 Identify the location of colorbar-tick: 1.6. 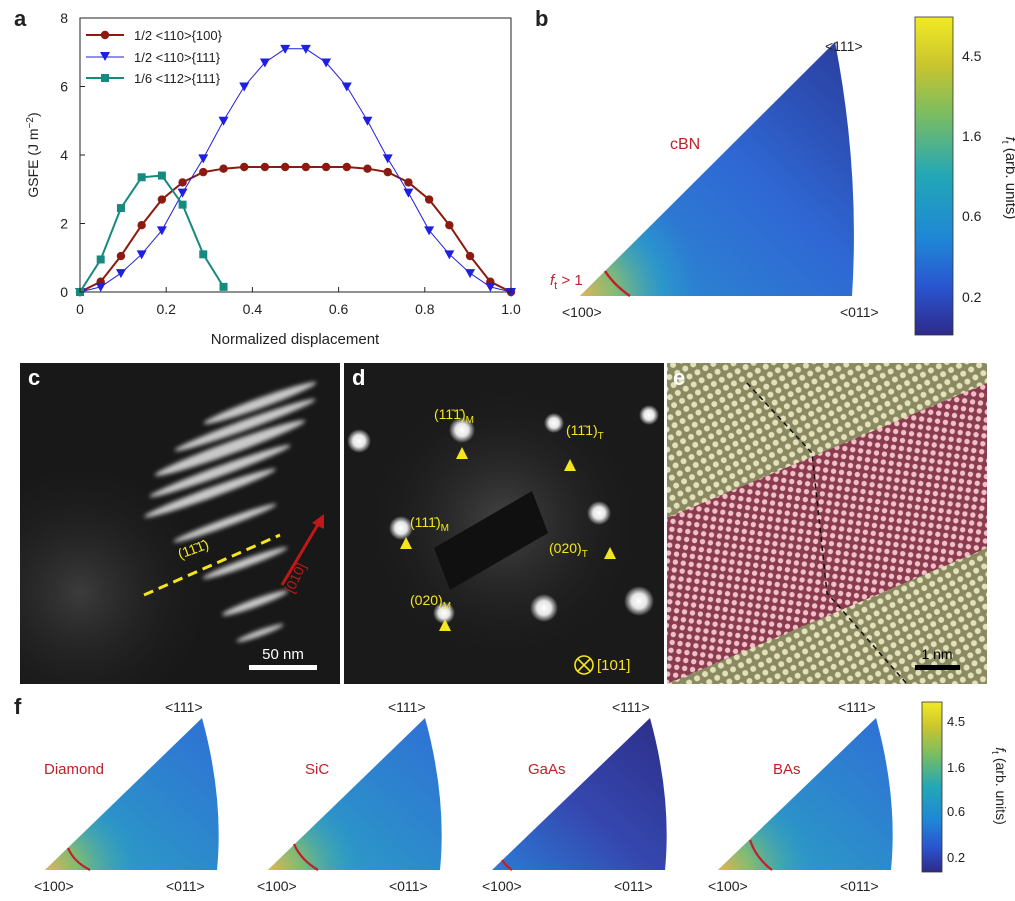
(972, 136).